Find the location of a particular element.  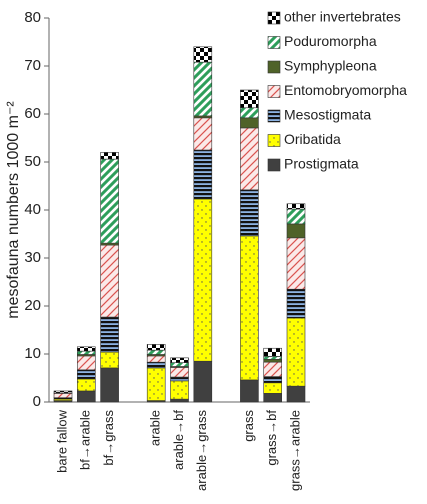

x-tick-label: arable is located at coordinates (155, 428).